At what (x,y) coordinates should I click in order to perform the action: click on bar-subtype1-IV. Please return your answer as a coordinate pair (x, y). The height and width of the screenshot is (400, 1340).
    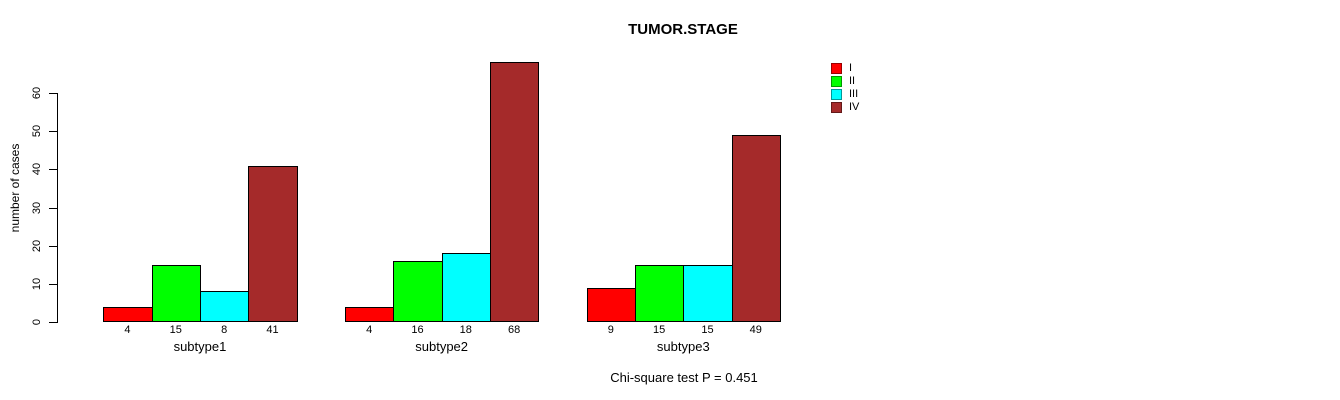
    Looking at the image, I should click on (273, 243).